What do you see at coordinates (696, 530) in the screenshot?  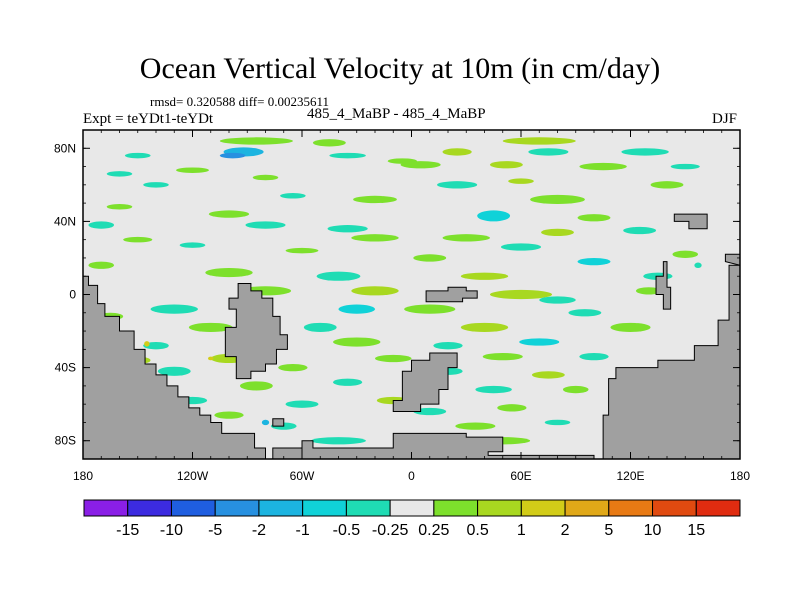 I see `colorbar-label-13: 15` at bounding box center [696, 530].